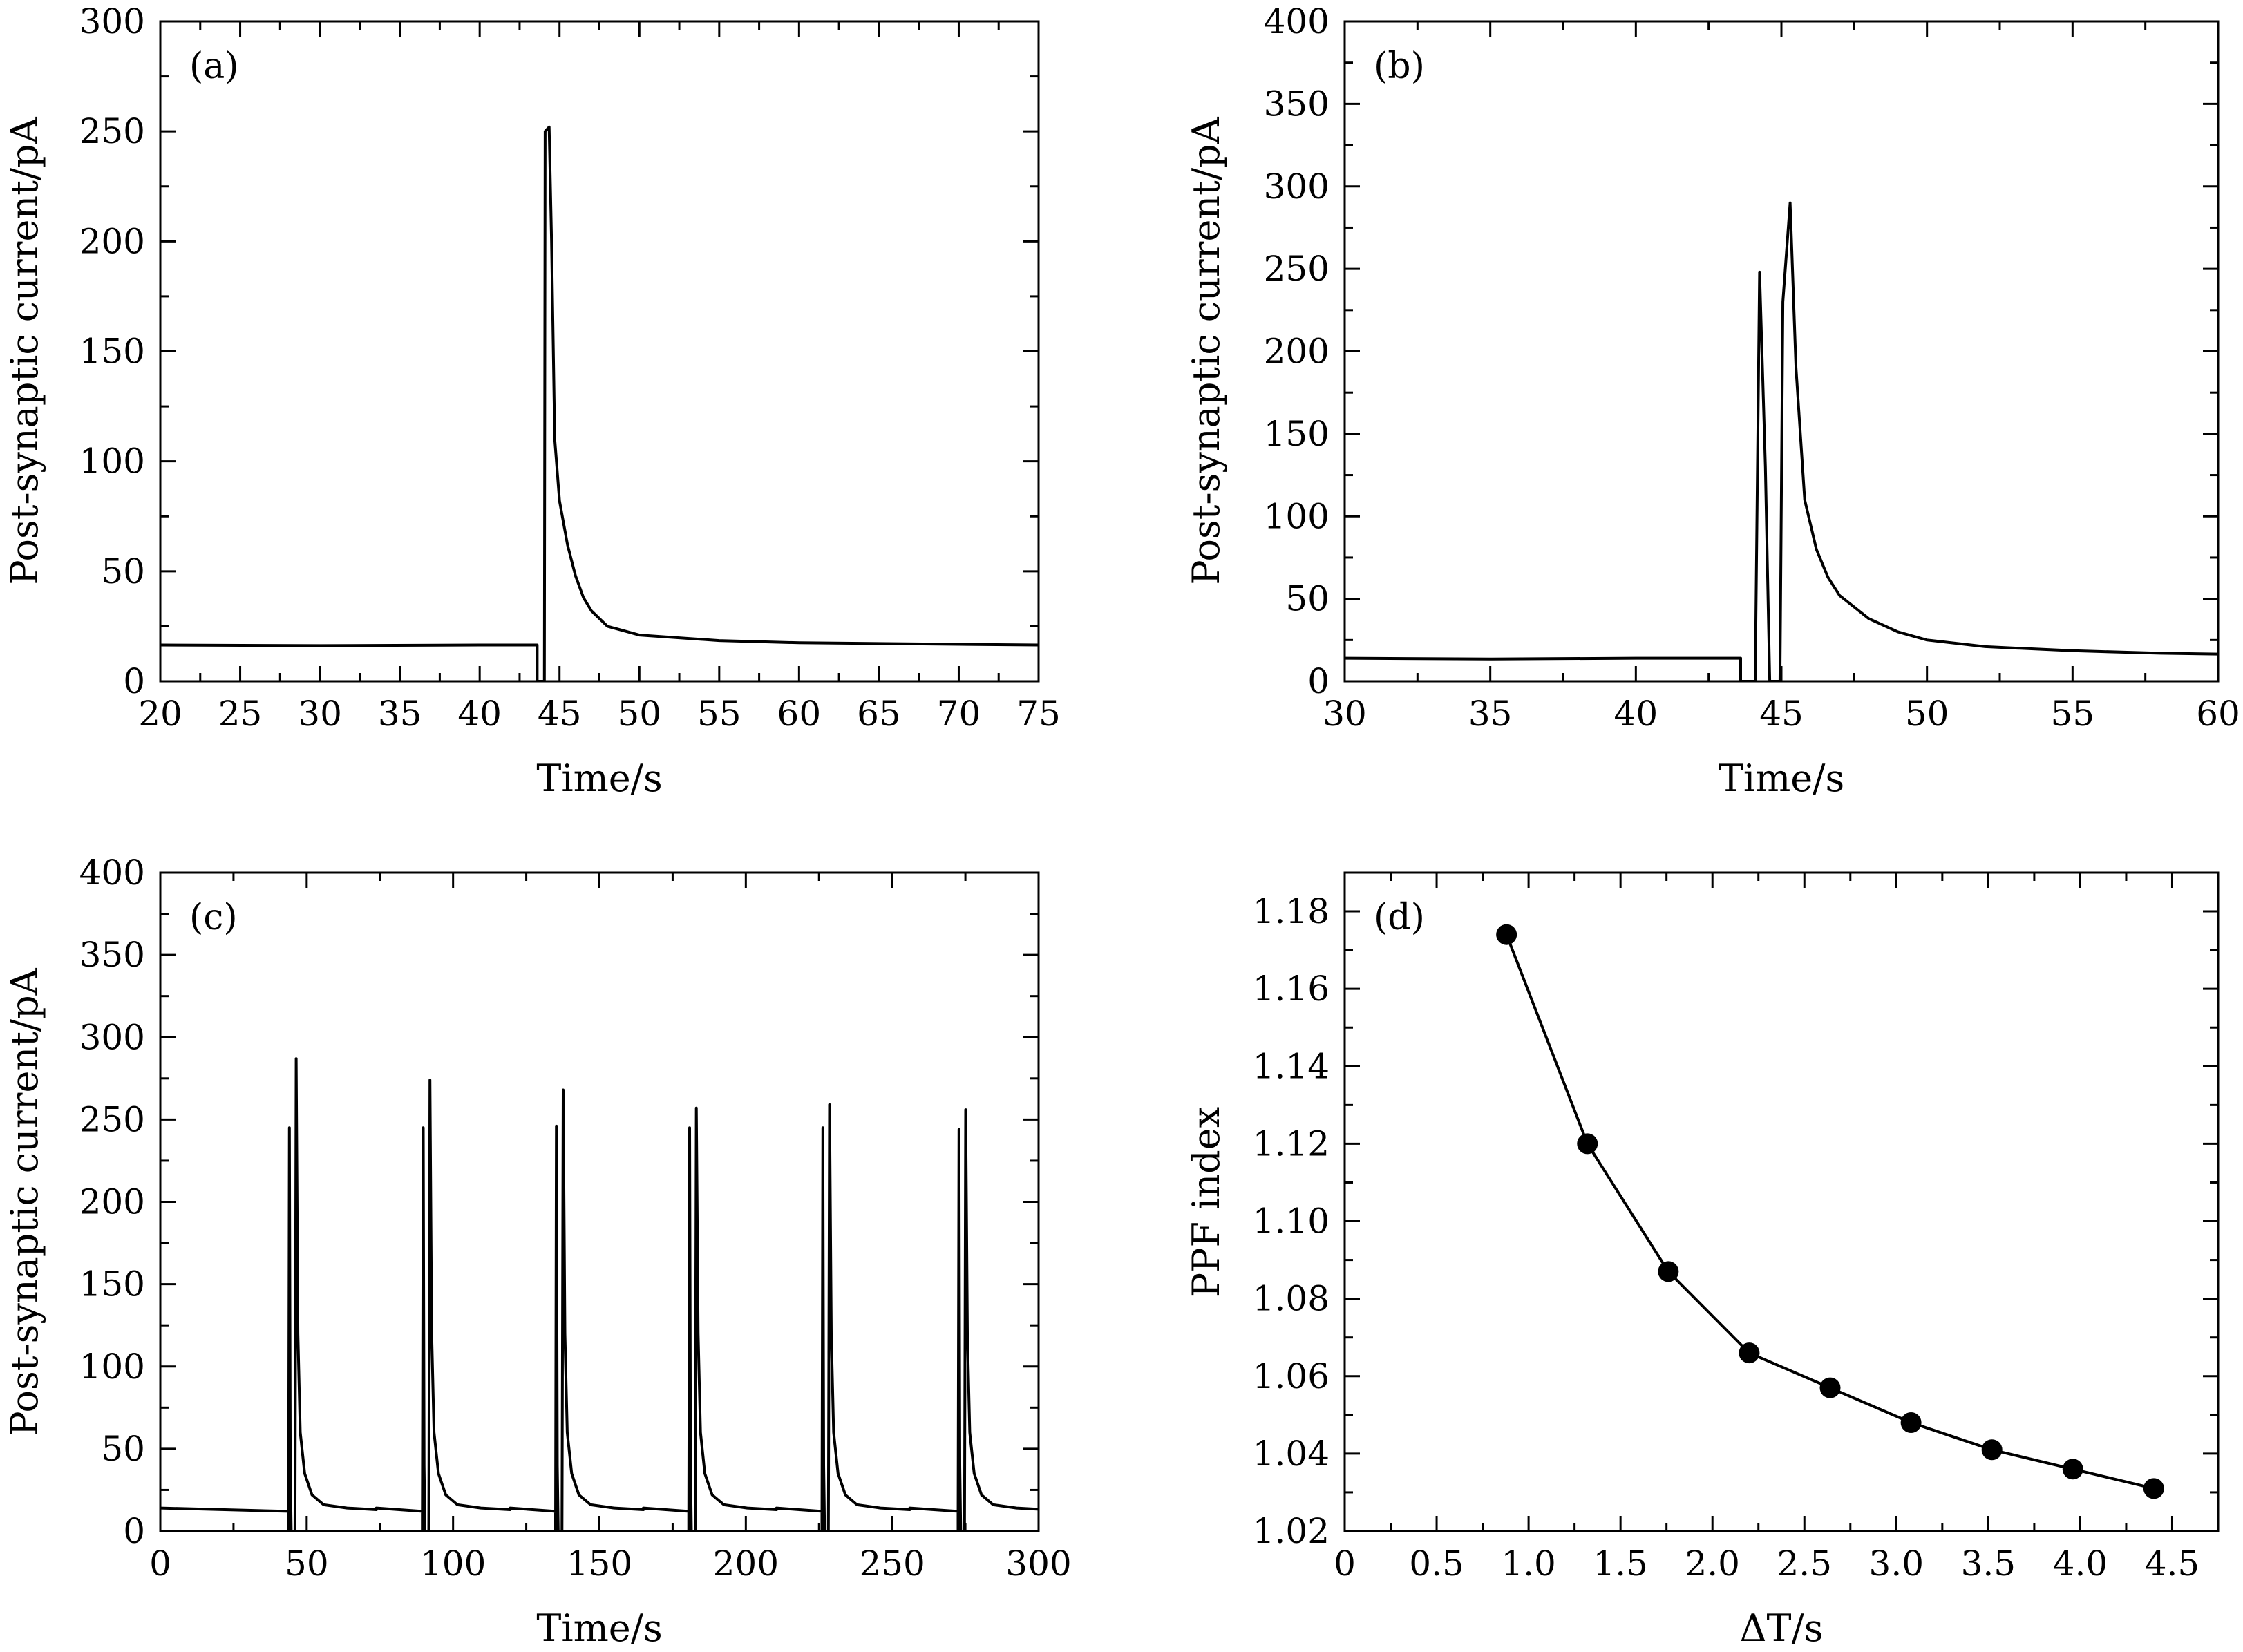  What do you see at coordinates (2172, 1564) in the screenshot?
I see `x-tick-label: 4.5` at bounding box center [2172, 1564].